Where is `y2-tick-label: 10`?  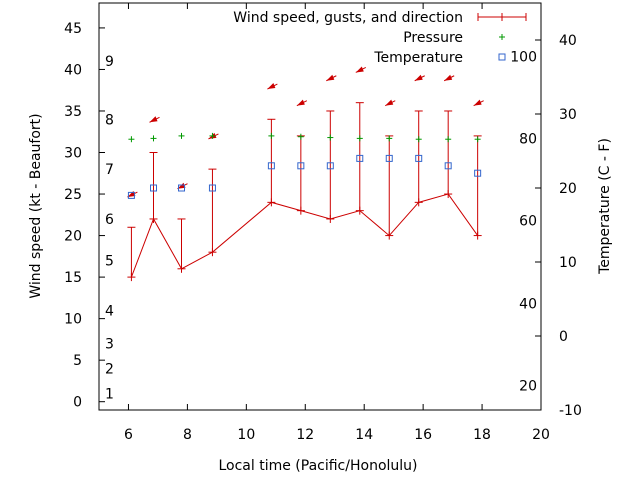 y2-tick-label: 10 is located at coordinates (568, 263).